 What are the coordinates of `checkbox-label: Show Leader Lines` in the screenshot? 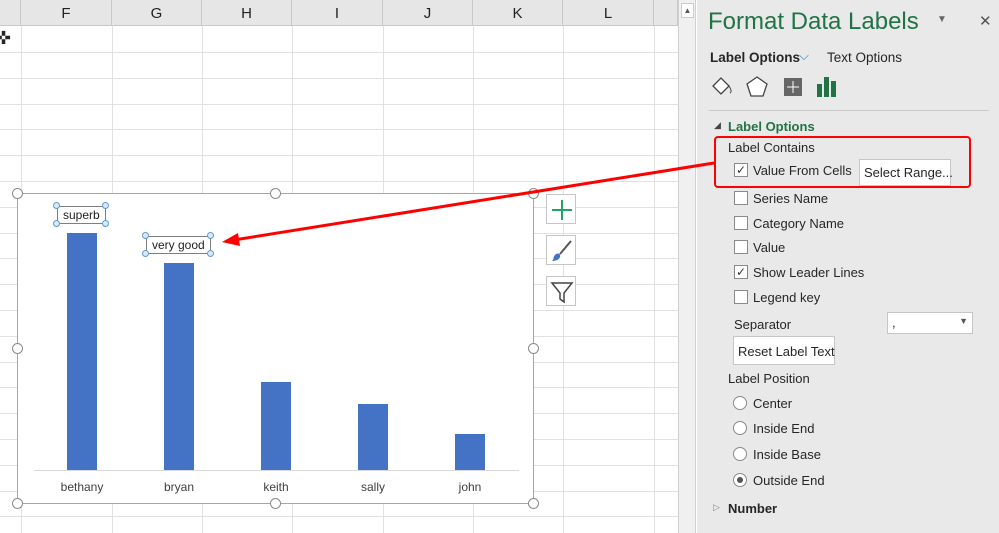 It's located at (809, 272).